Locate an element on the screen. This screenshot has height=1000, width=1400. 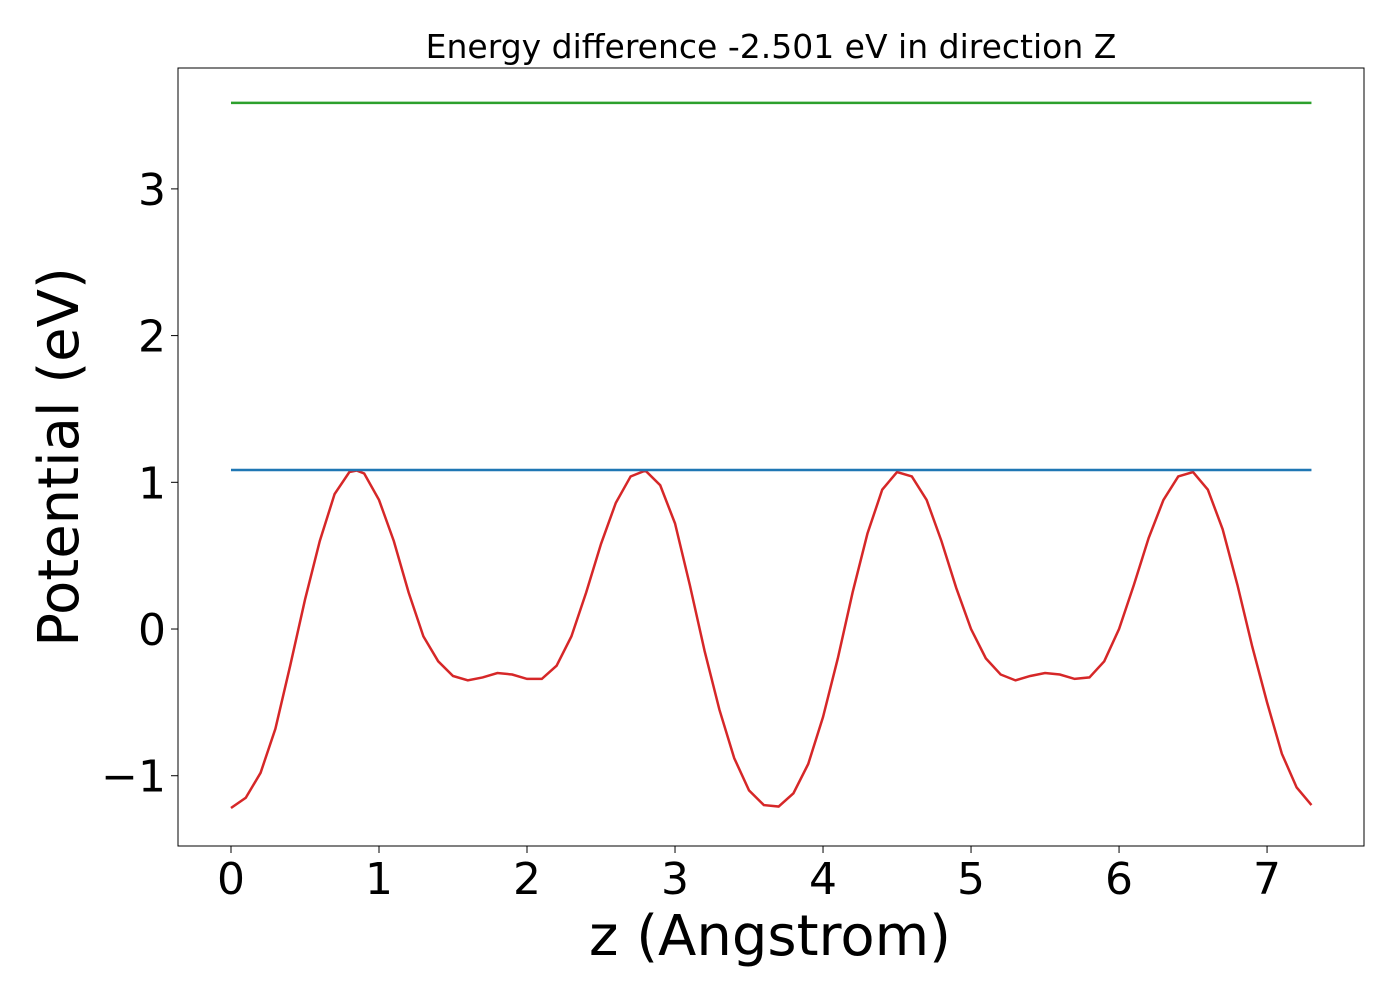
y-tick-label: 3 is located at coordinates (152, 190).